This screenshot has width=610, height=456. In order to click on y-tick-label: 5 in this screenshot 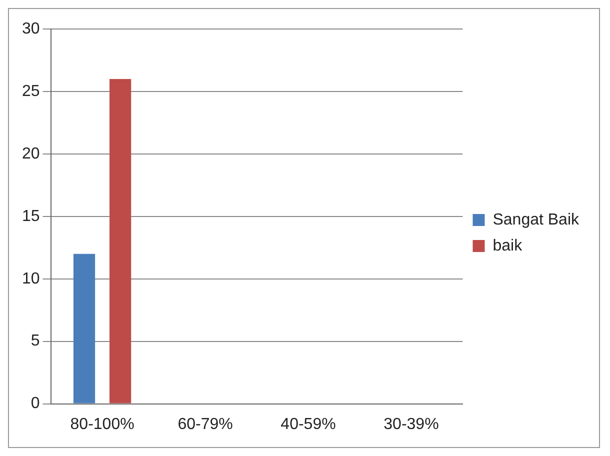, I will do `click(35, 341)`.